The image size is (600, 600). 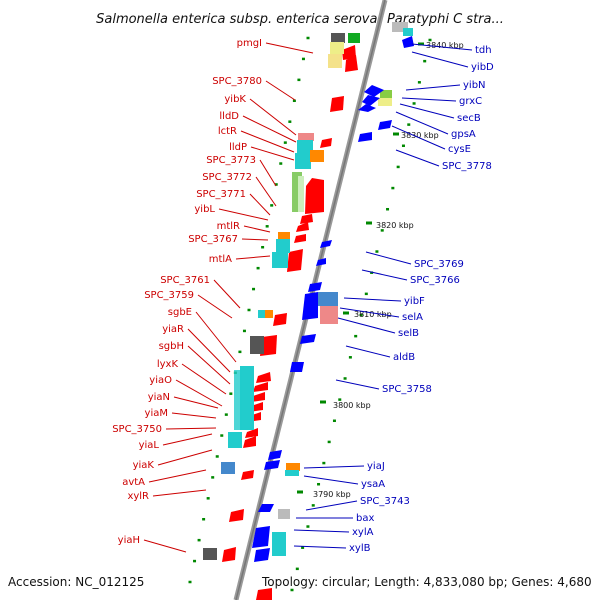 I want to click on forward-gene-label: sgbE, so click(x=180, y=312).